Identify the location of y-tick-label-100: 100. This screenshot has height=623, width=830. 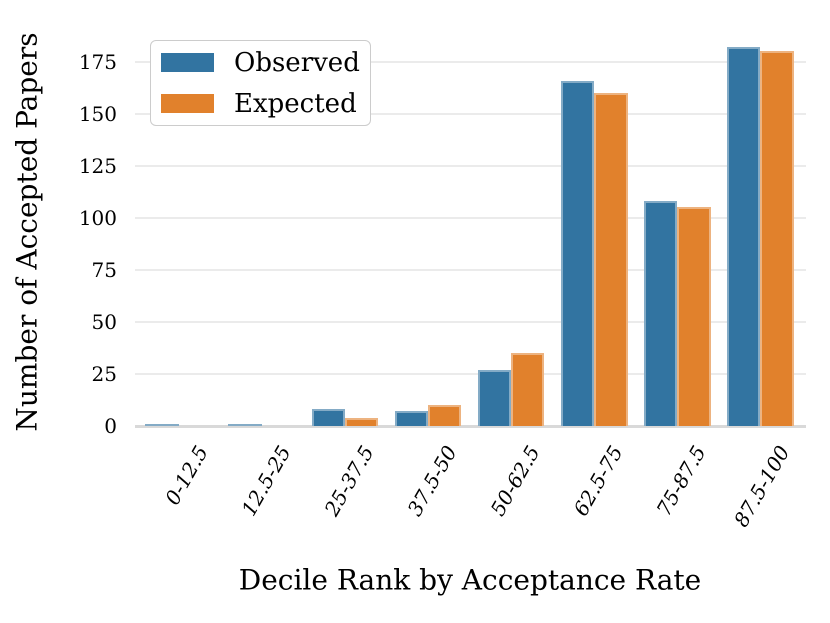
(97, 217).